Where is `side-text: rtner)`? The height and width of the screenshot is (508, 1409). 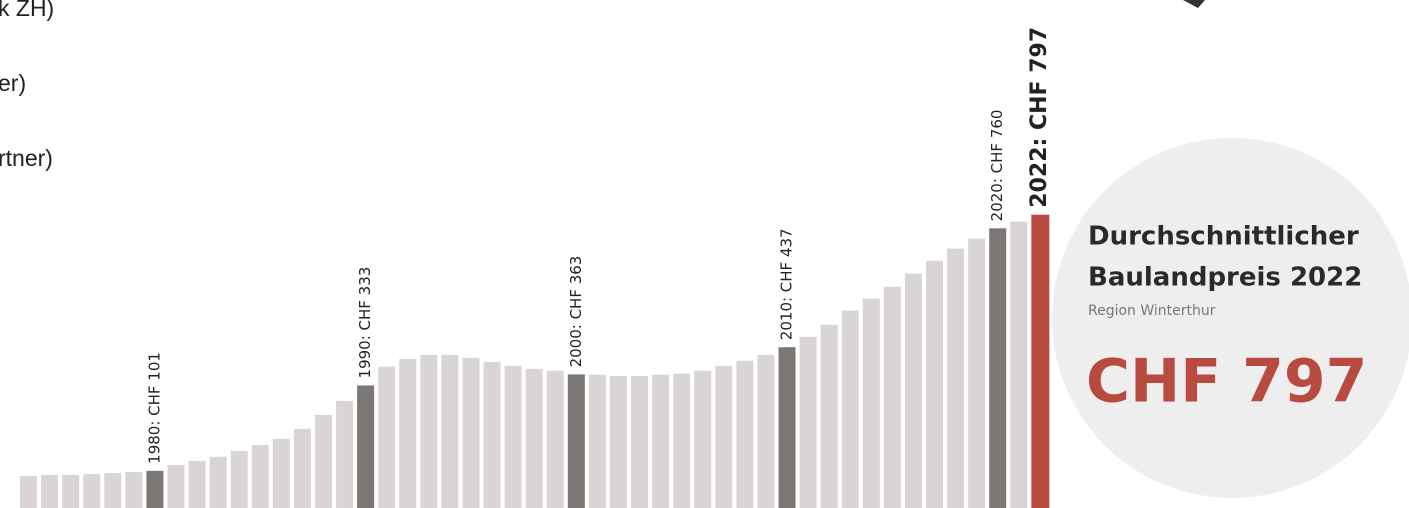 side-text: rtner) is located at coordinates (26, 158).